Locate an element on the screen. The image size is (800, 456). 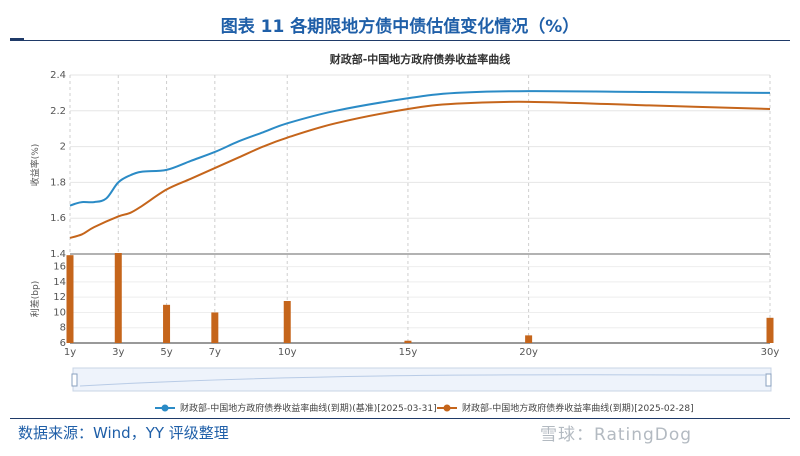
spread-y-ticks: 6 8 10 12 14 16 is located at coordinates (59, 305).